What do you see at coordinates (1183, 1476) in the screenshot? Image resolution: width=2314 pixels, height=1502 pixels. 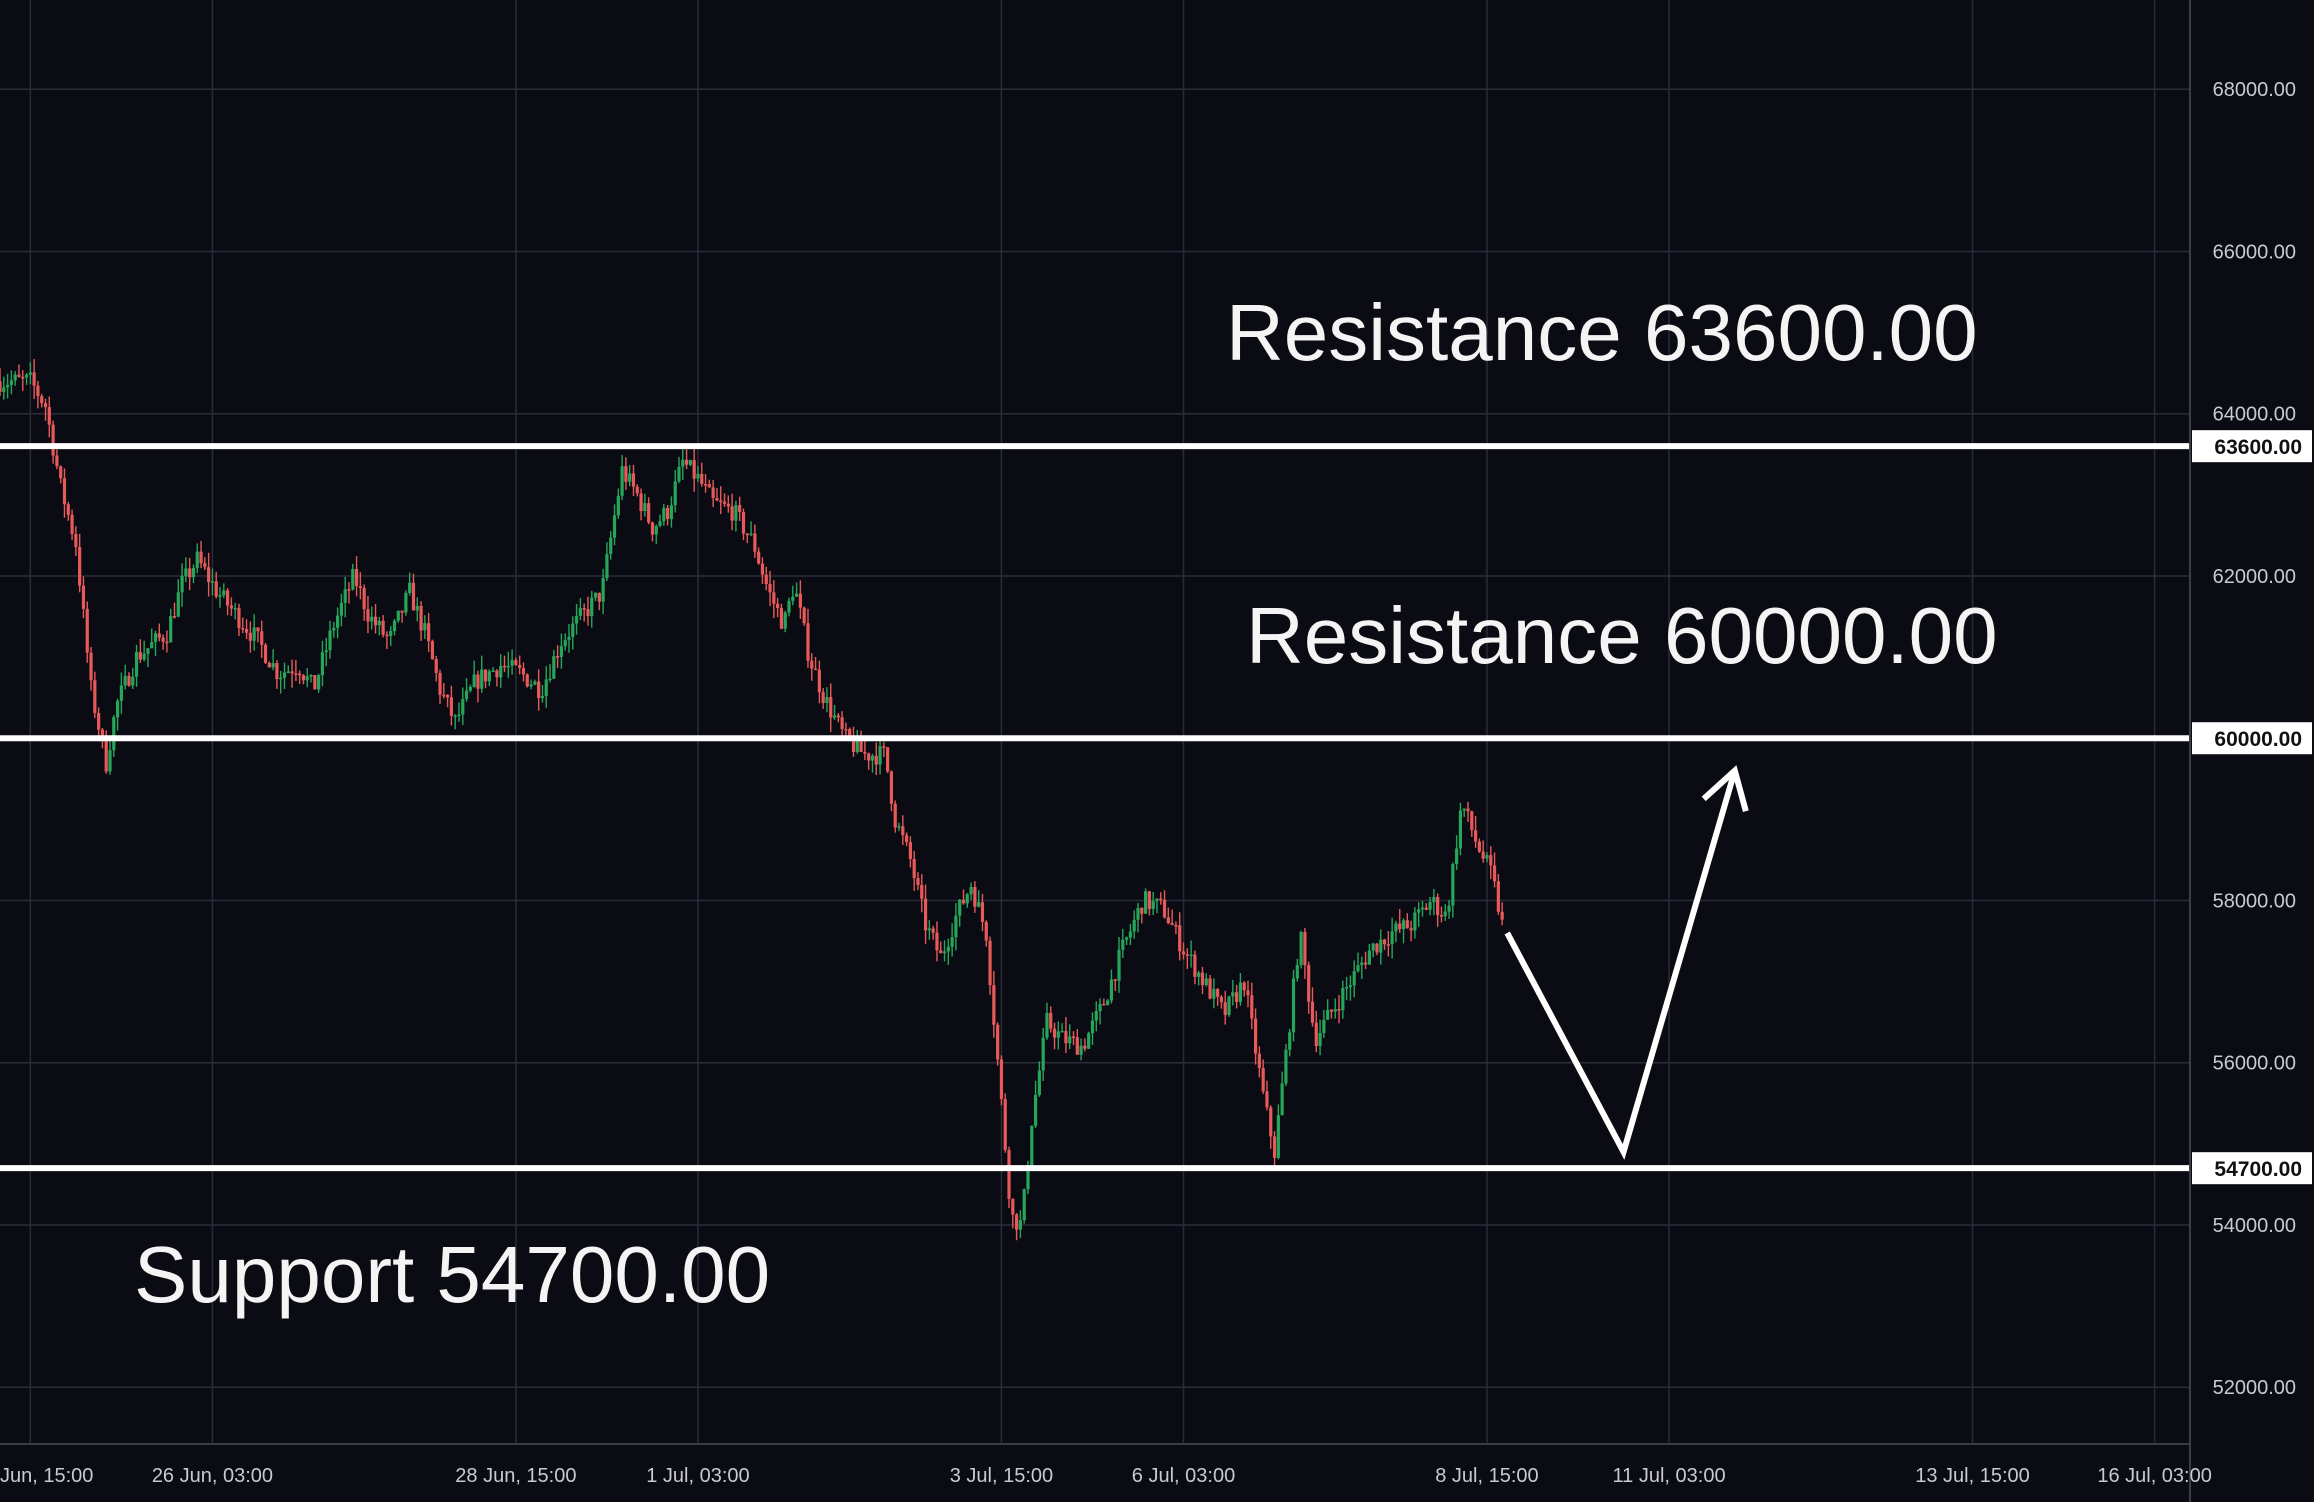 I see `time-tick-label: 6 Jul, 03:00` at bounding box center [1183, 1476].